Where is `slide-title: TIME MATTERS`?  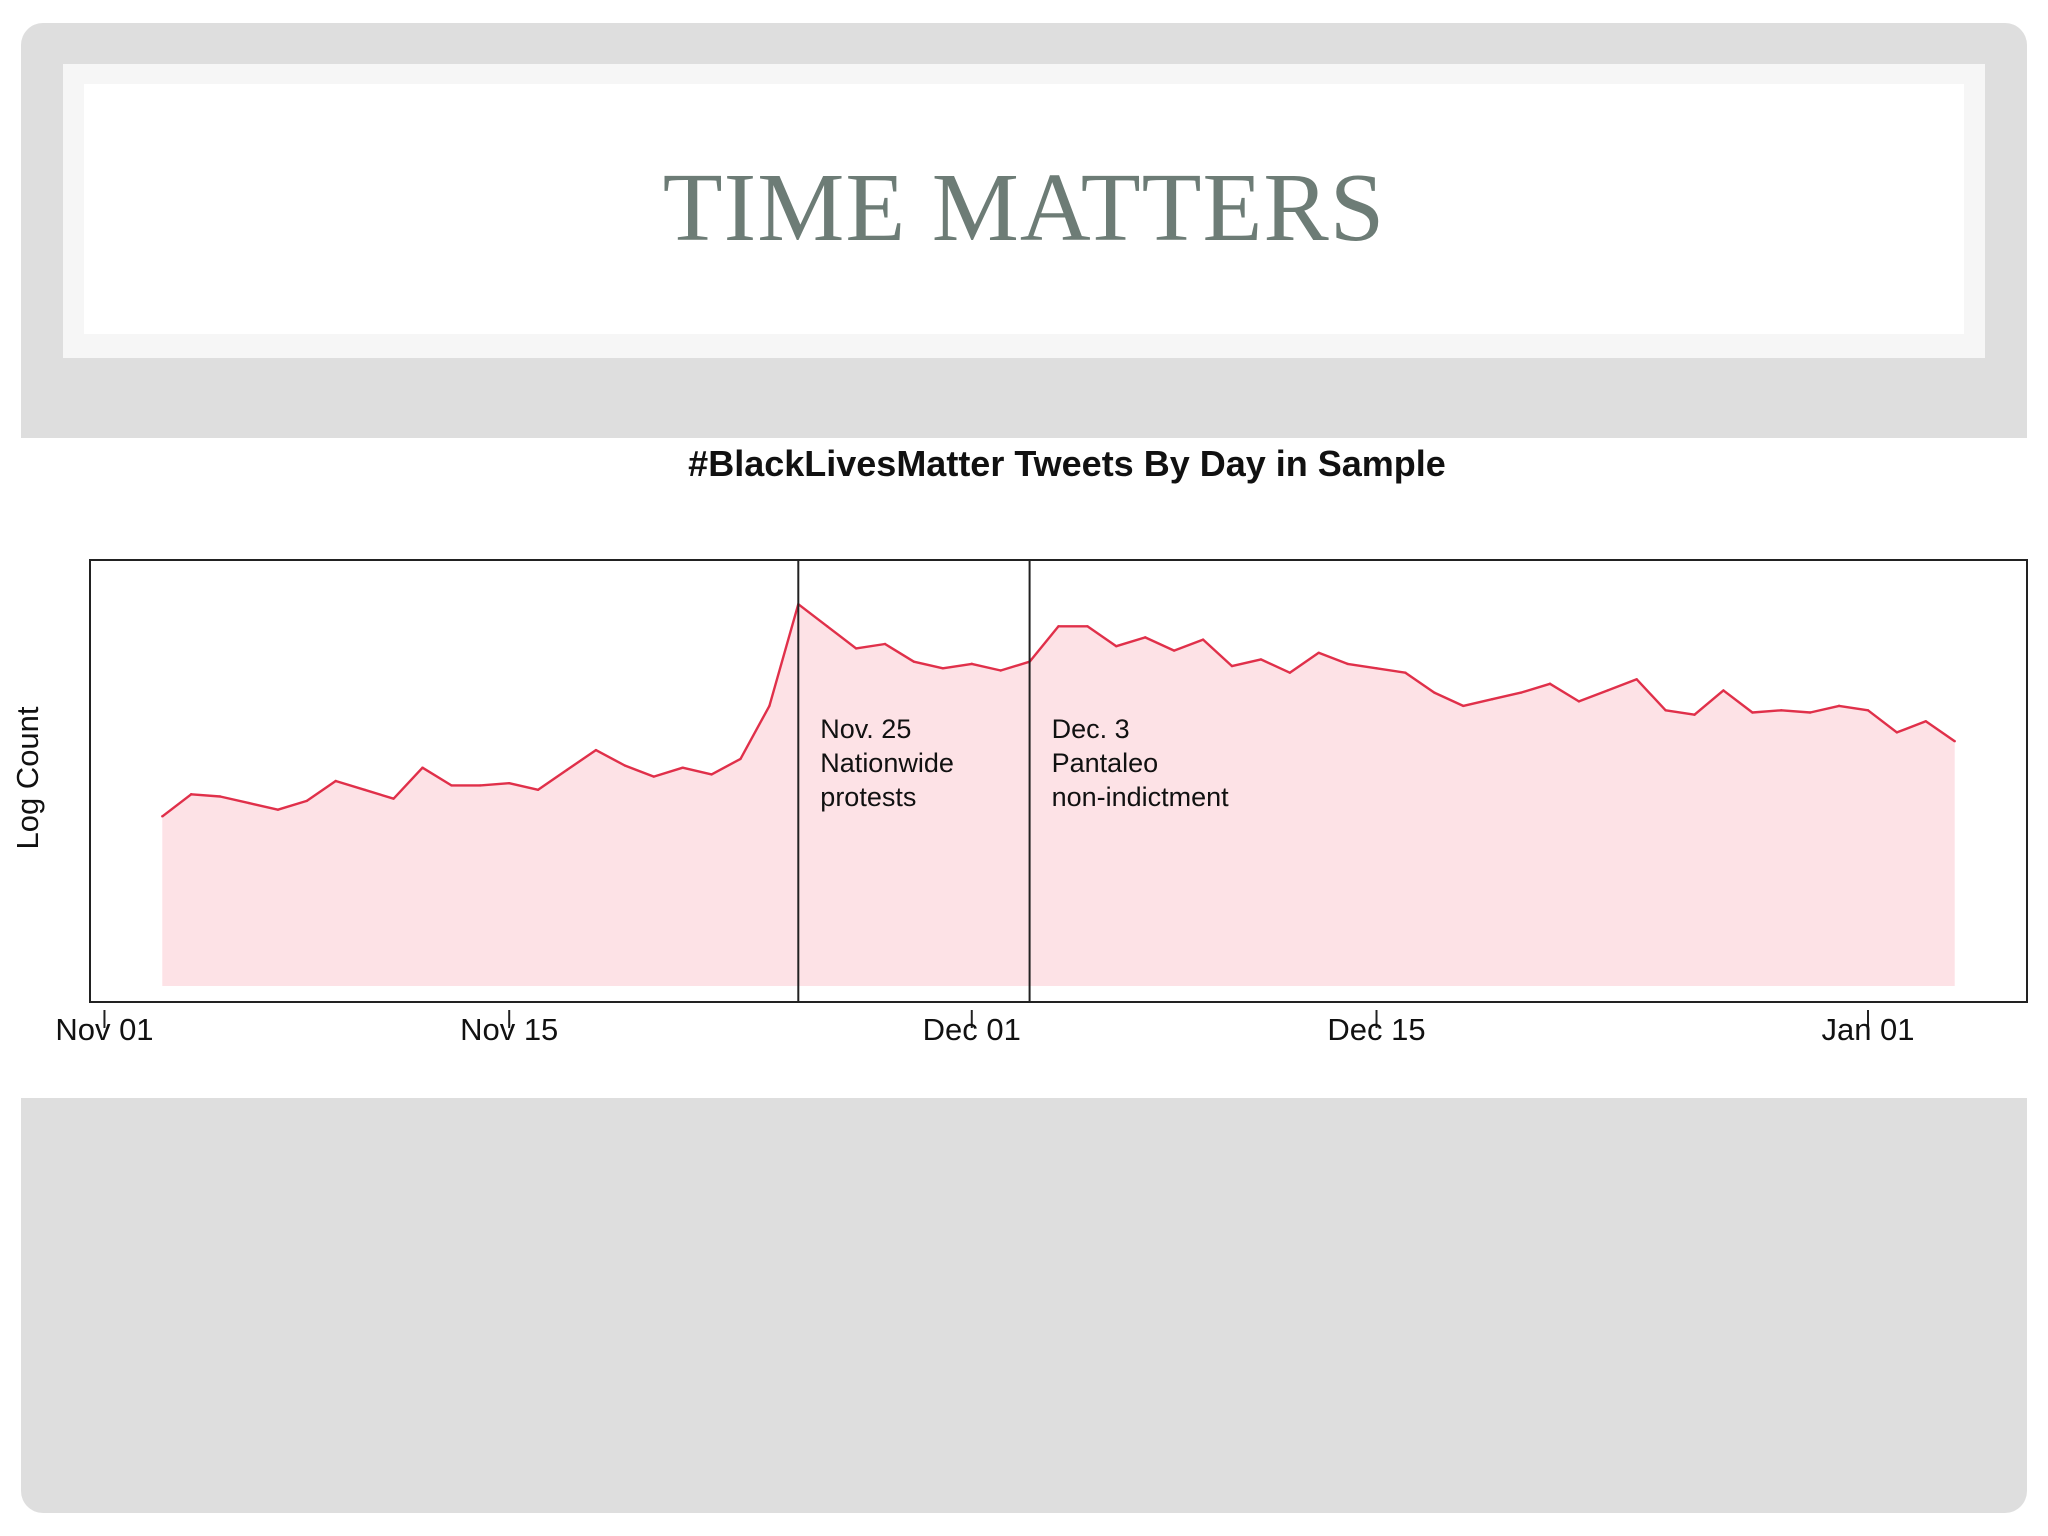
slide-title: TIME MATTERS is located at coordinates (1024, 208).